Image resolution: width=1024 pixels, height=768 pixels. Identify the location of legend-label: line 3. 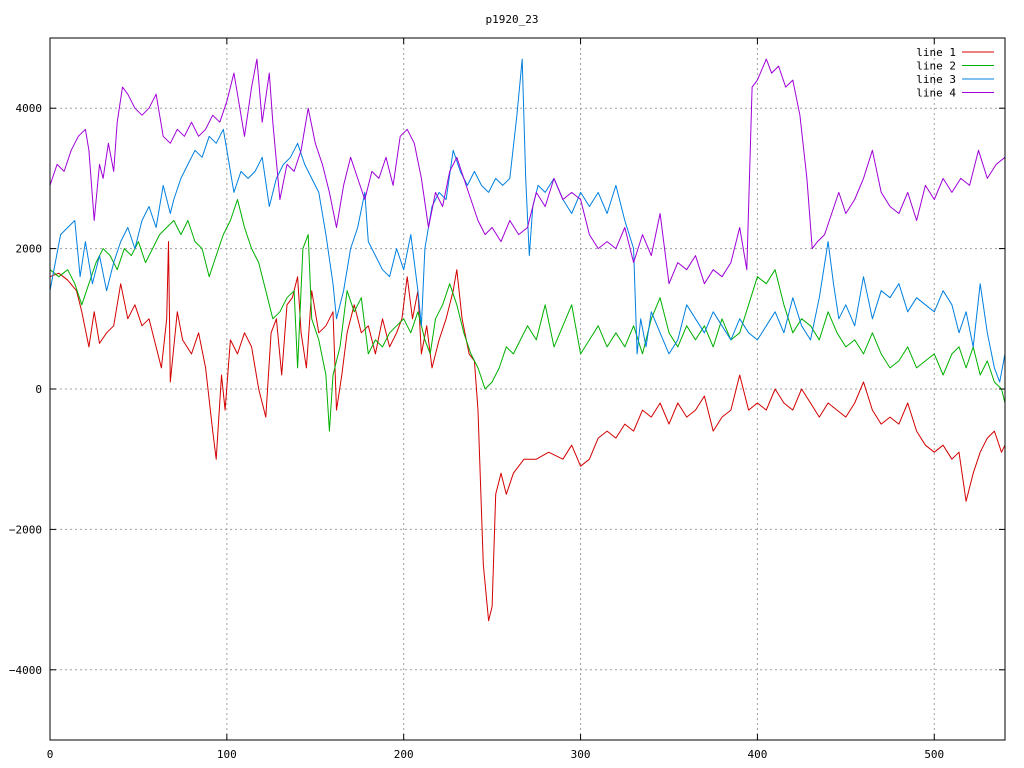
(936, 79).